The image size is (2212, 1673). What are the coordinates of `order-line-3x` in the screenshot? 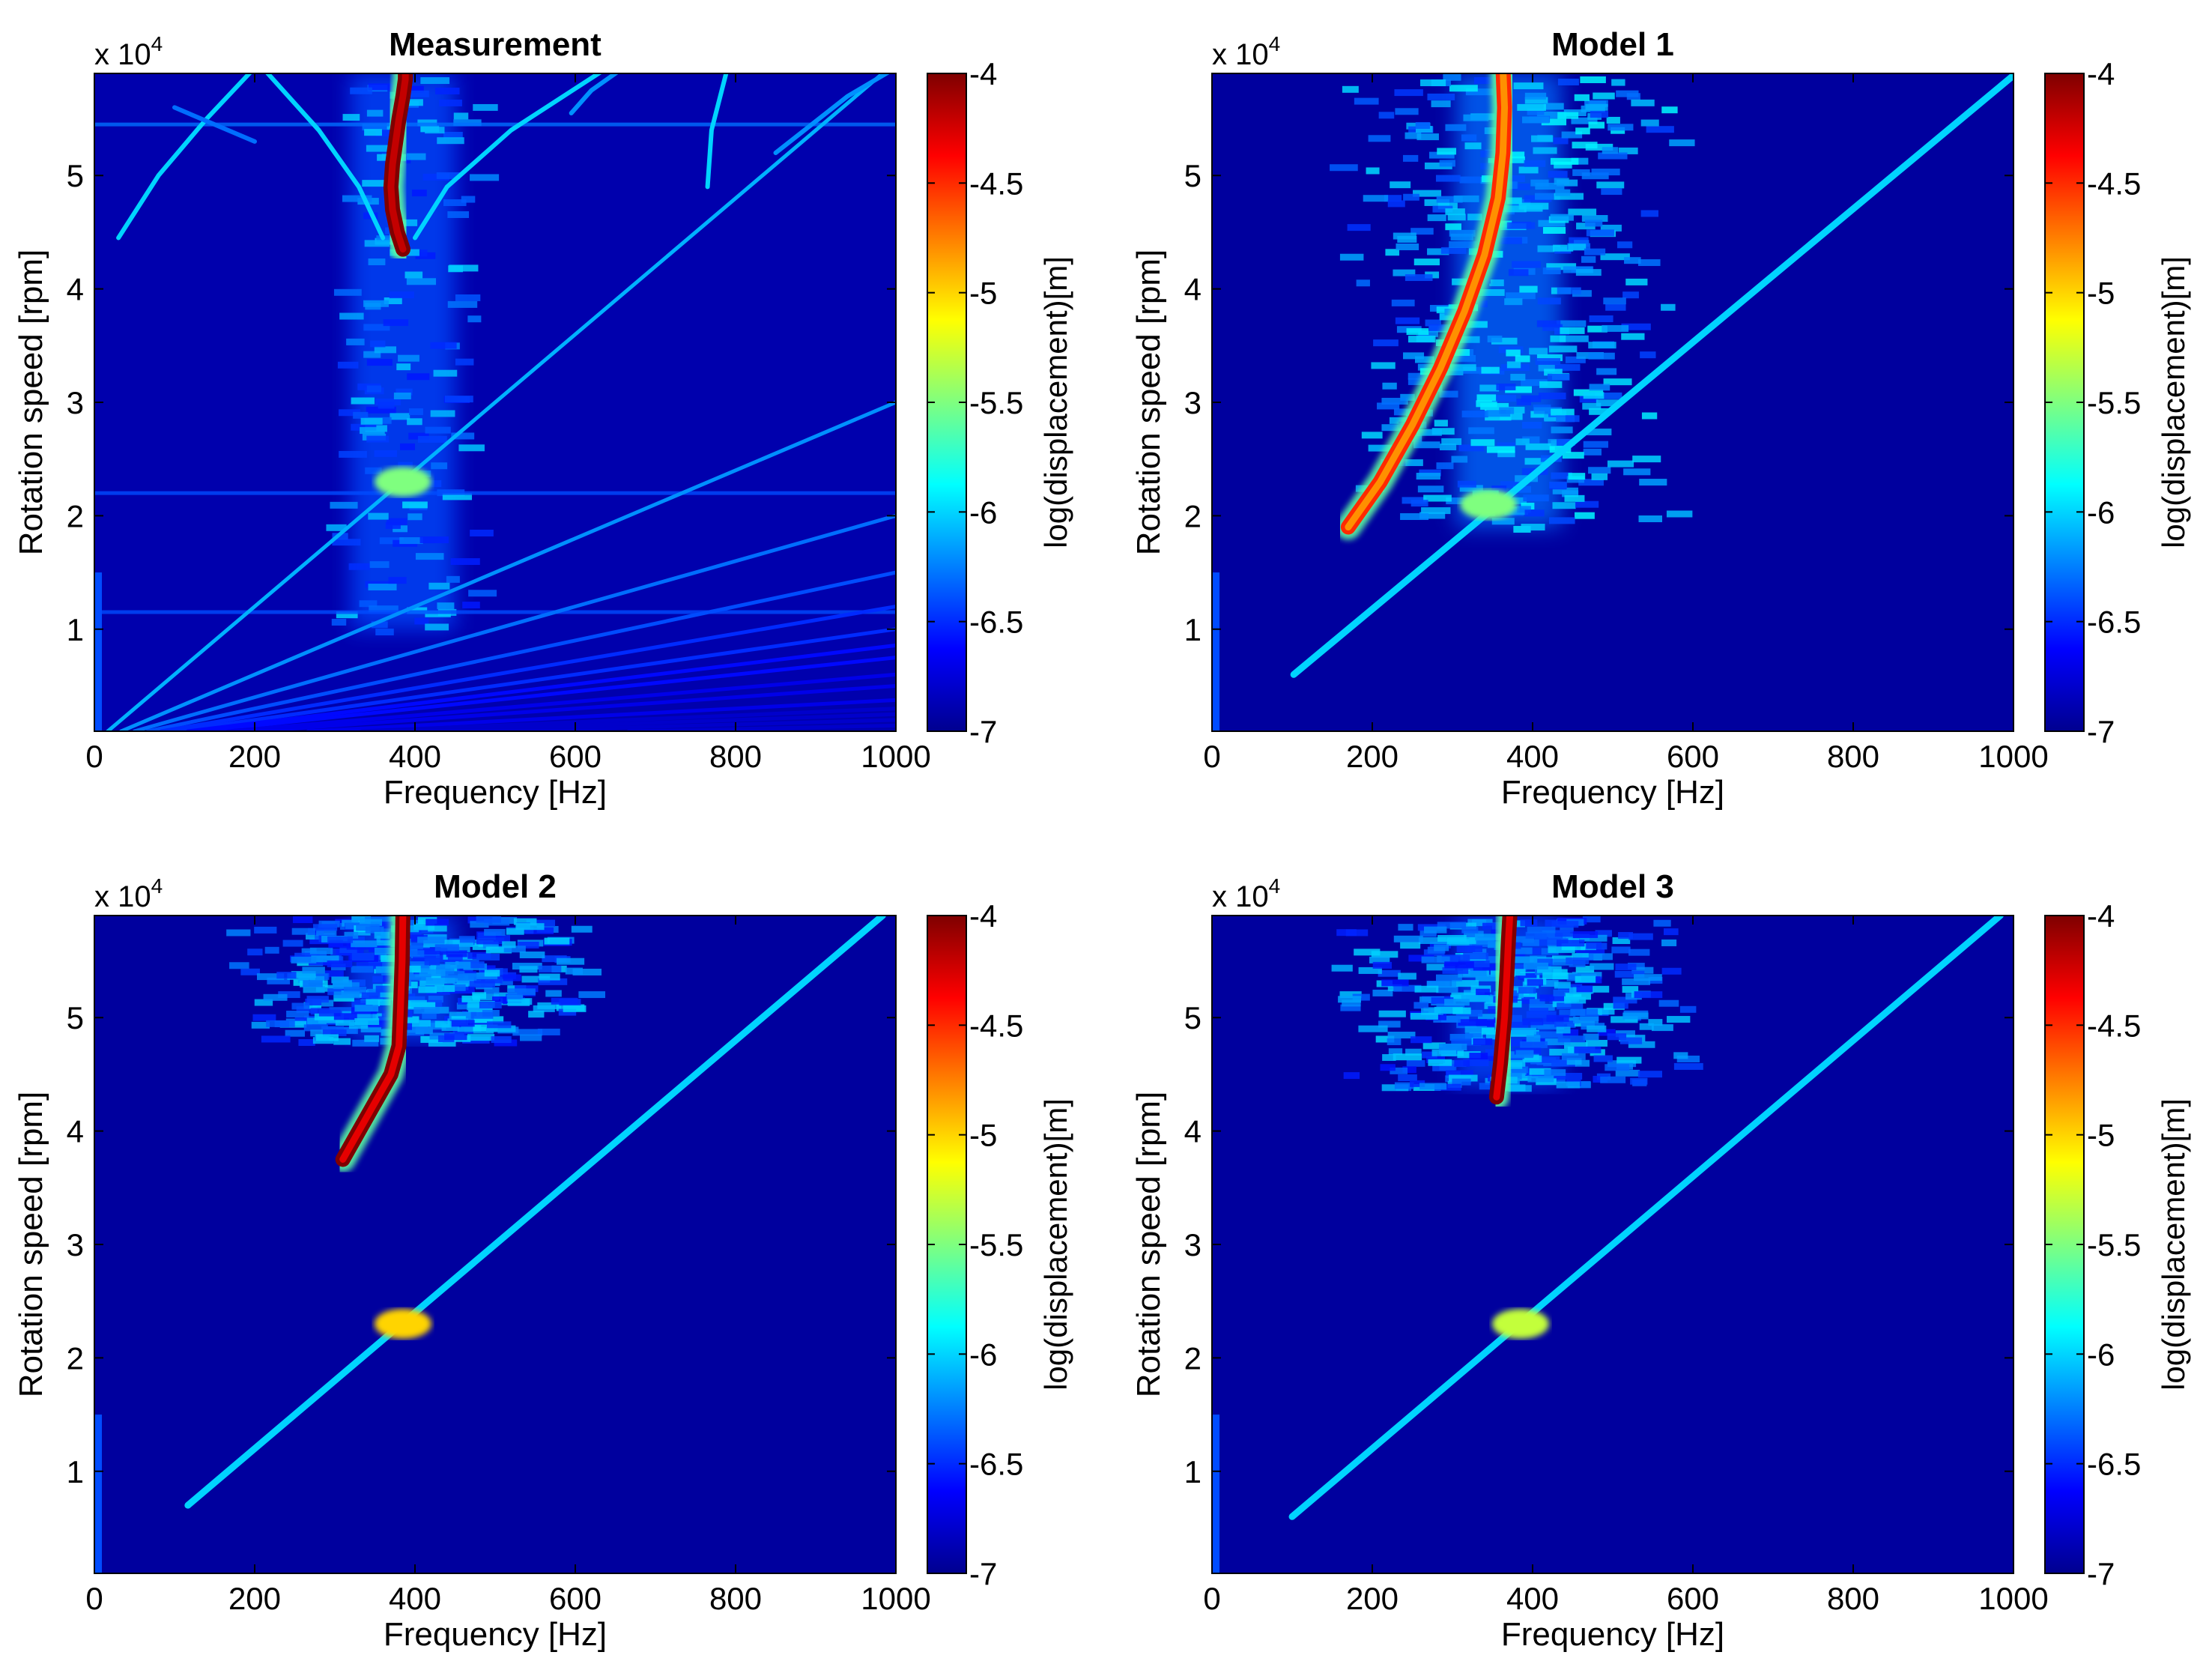 It's located at (514, 622).